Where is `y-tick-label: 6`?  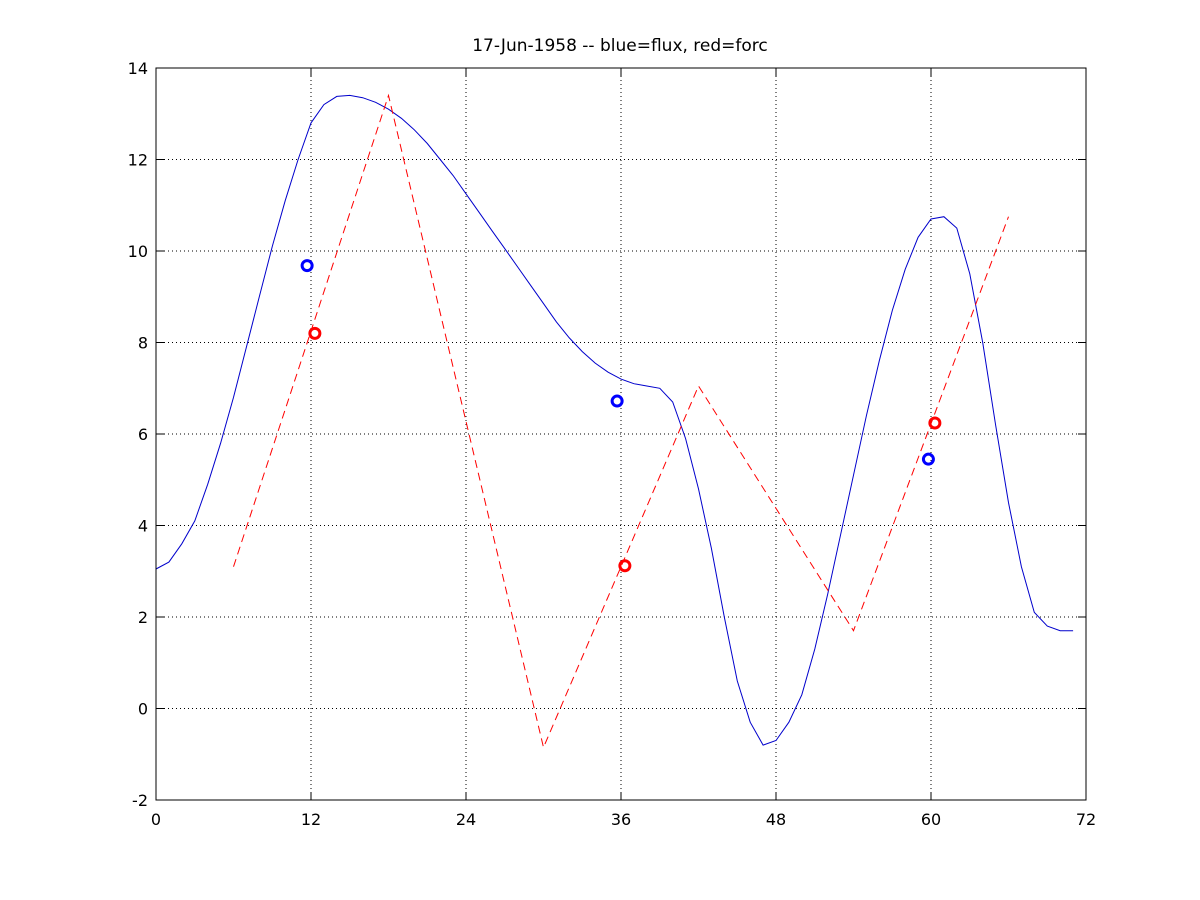 y-tick-label: 6 is located at coordinates (143, 434).